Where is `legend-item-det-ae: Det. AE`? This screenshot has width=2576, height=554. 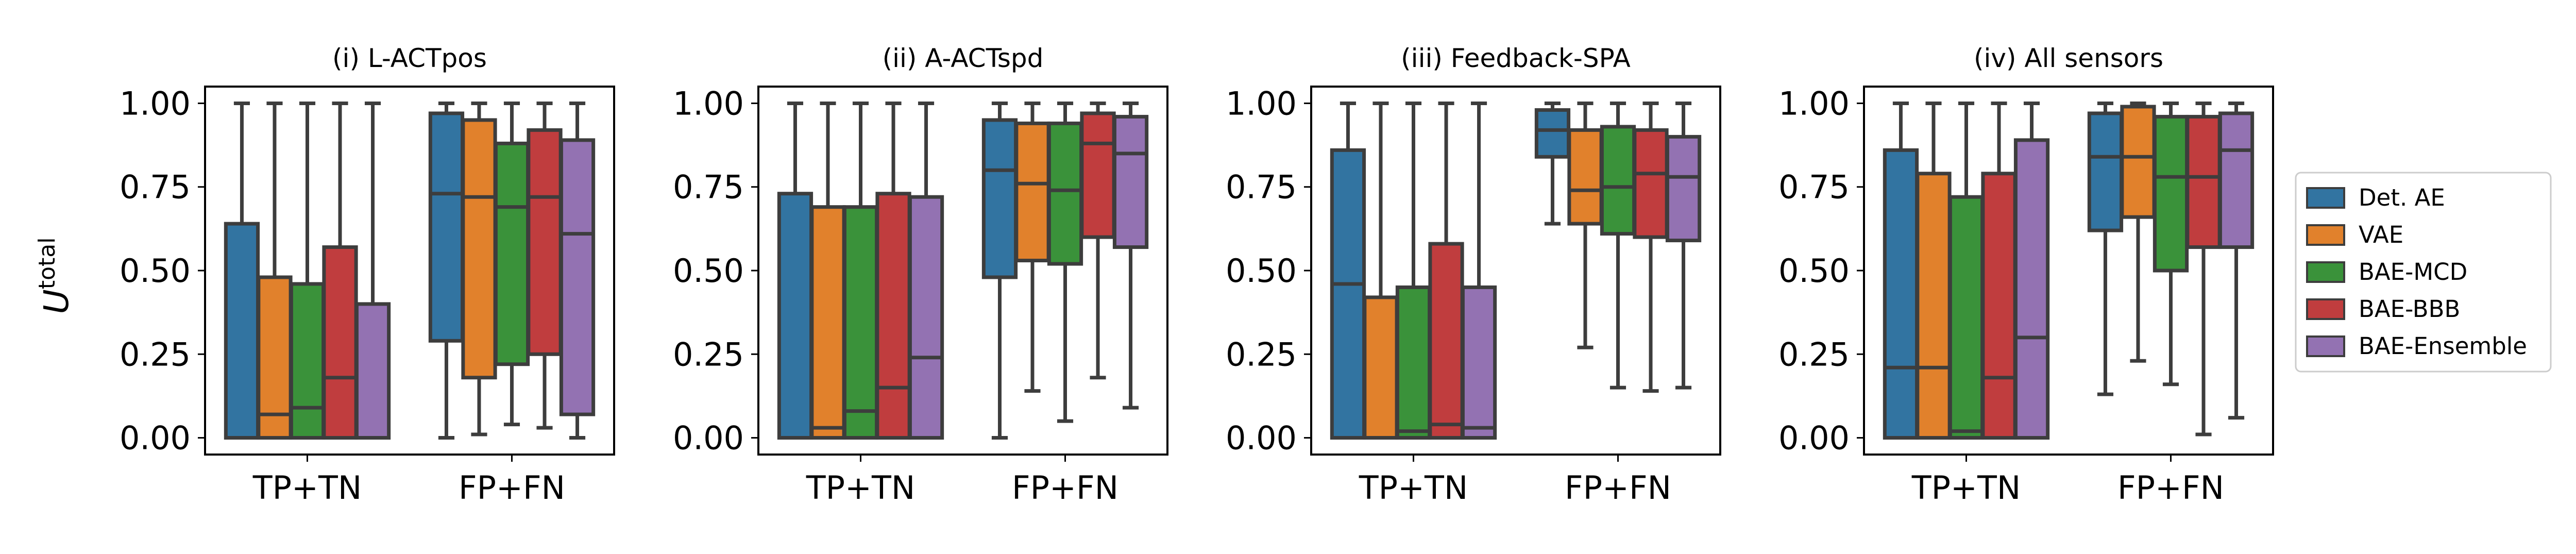 legend-item-det-ae: Det. AE is located at coordinates (2375, 197).